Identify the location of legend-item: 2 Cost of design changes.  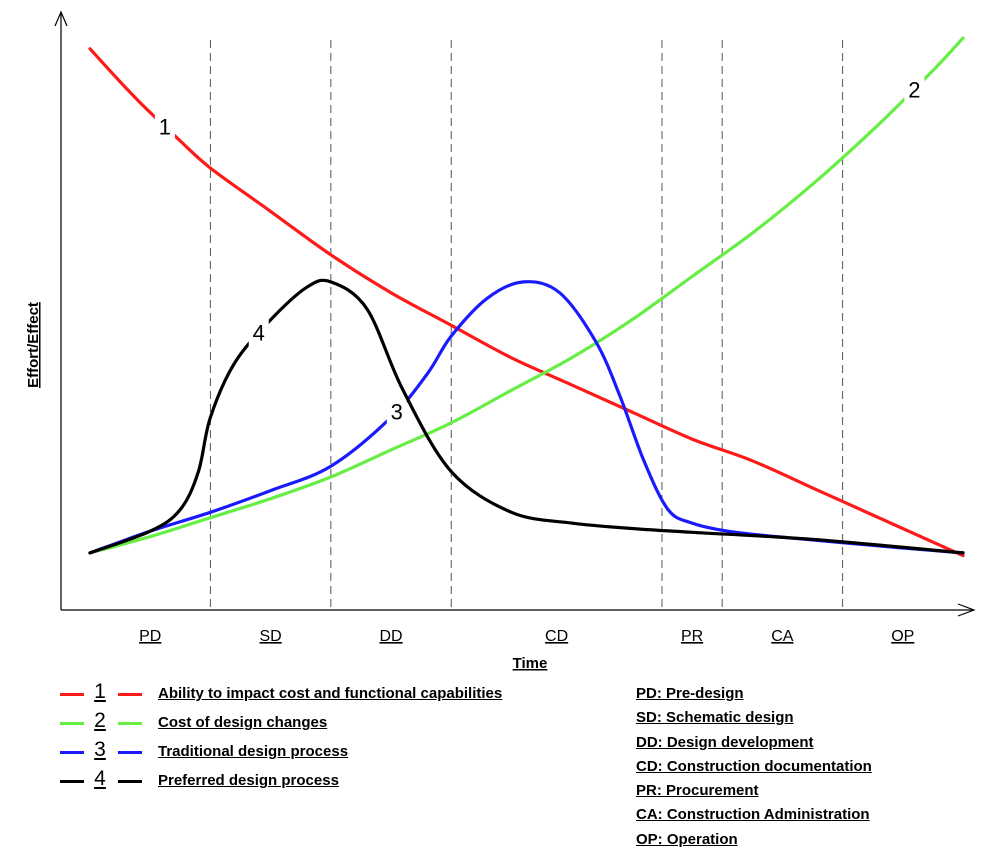
(338, 722).